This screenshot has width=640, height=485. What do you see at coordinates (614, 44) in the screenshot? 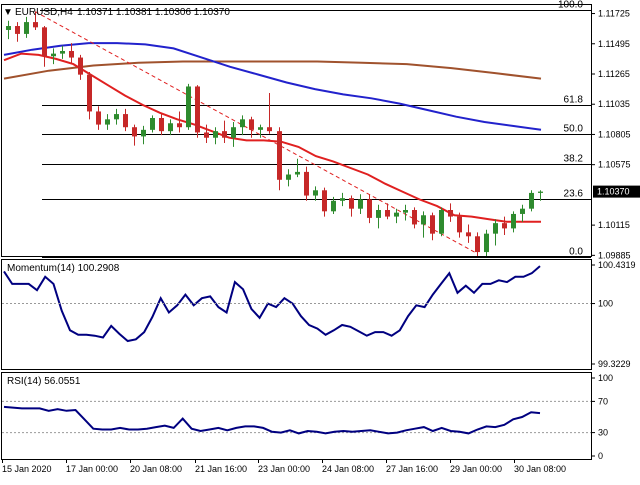
I see `price-axis-label: 1.11495` at bounding box center [614, 44].